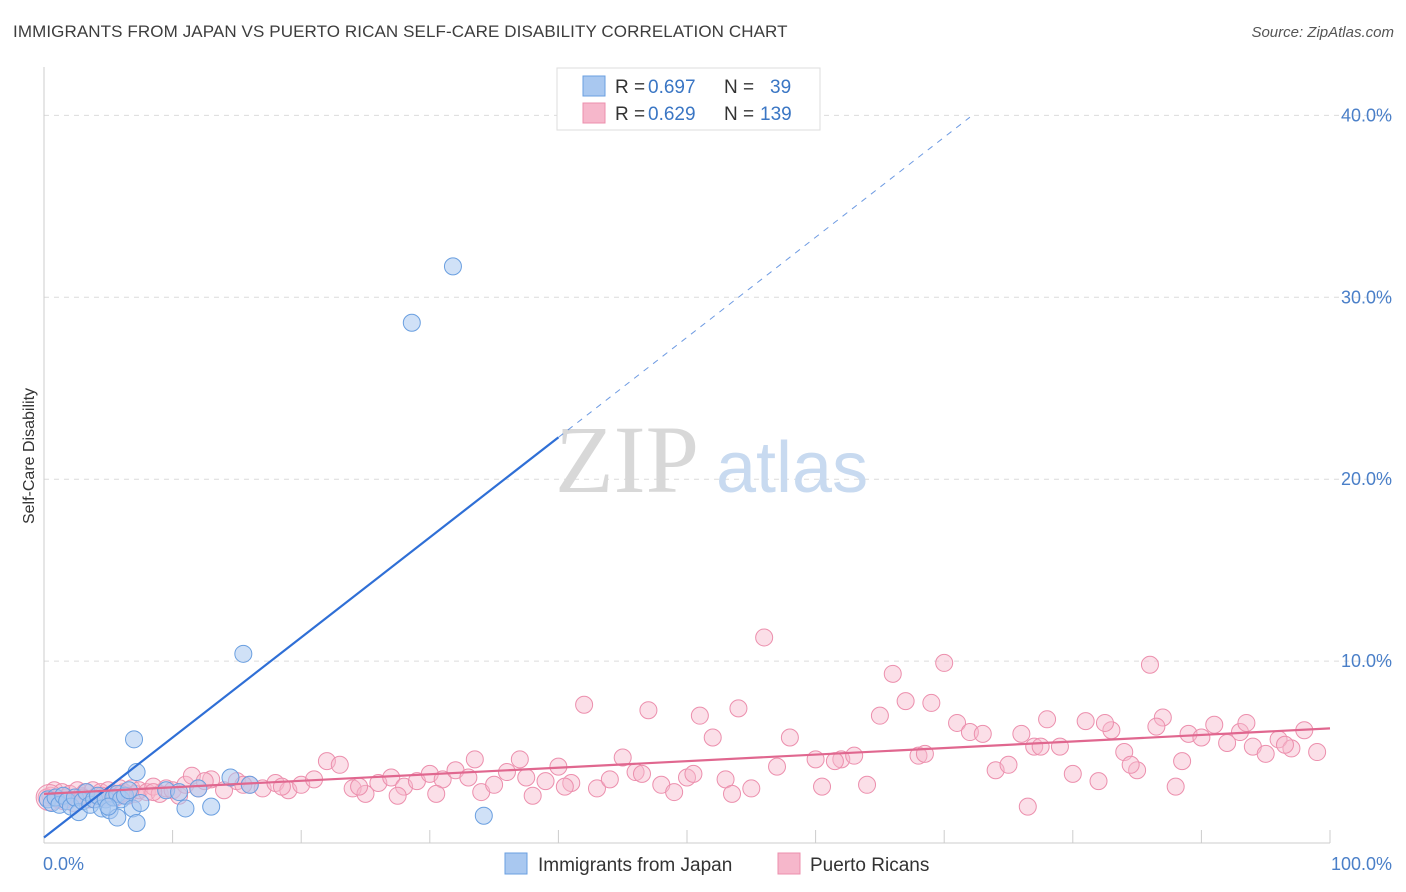 The height and width of the screenshot is (892, 1406). I want to click on legend-pr-swatch, so click(594, 113).